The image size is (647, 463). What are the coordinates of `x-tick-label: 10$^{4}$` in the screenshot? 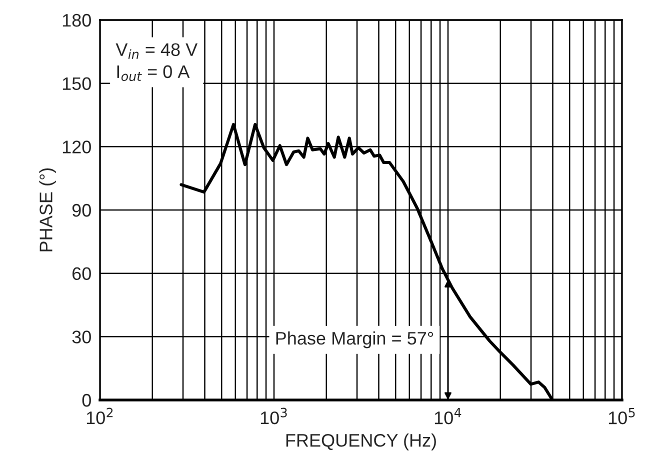 It's located at (448, 416).